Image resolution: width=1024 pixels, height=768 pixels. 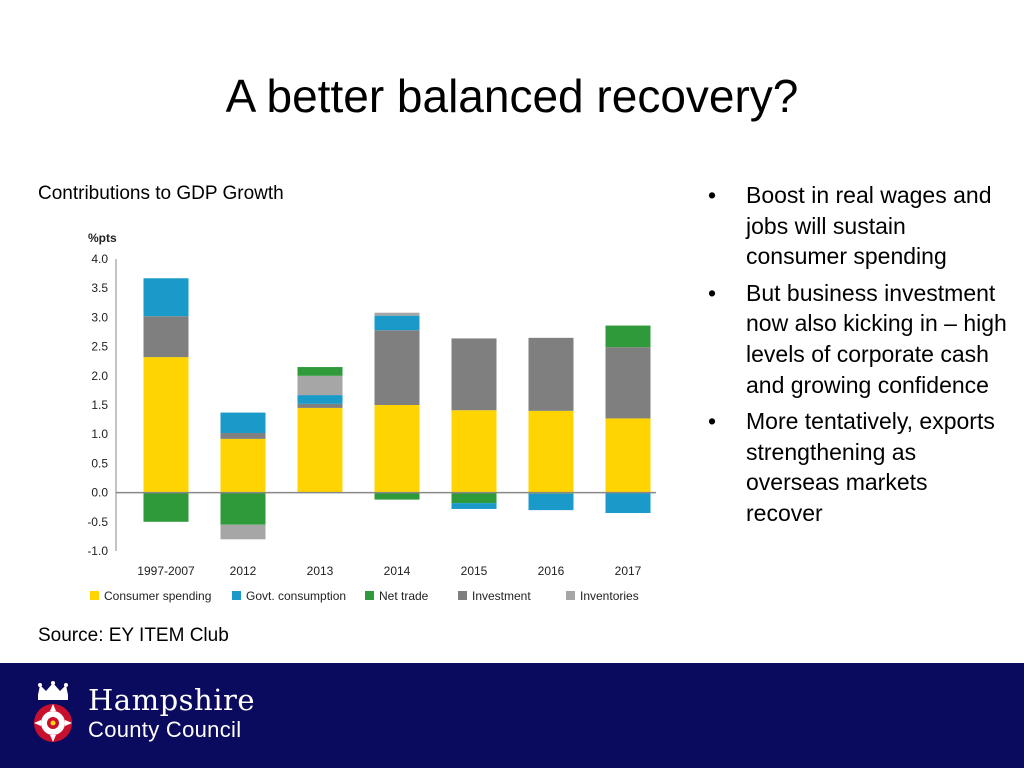 I want to click on x-tick-label: 1997-2007, so click(x=166, y=571).